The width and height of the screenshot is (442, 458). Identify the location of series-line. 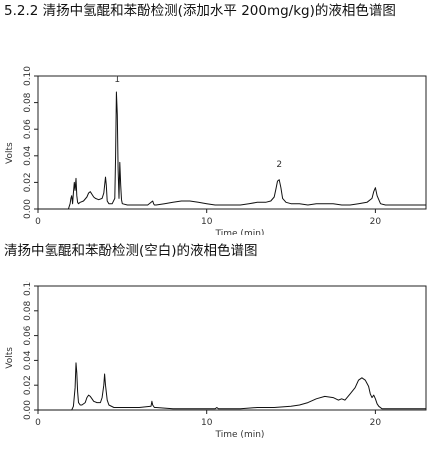
(232, 386).